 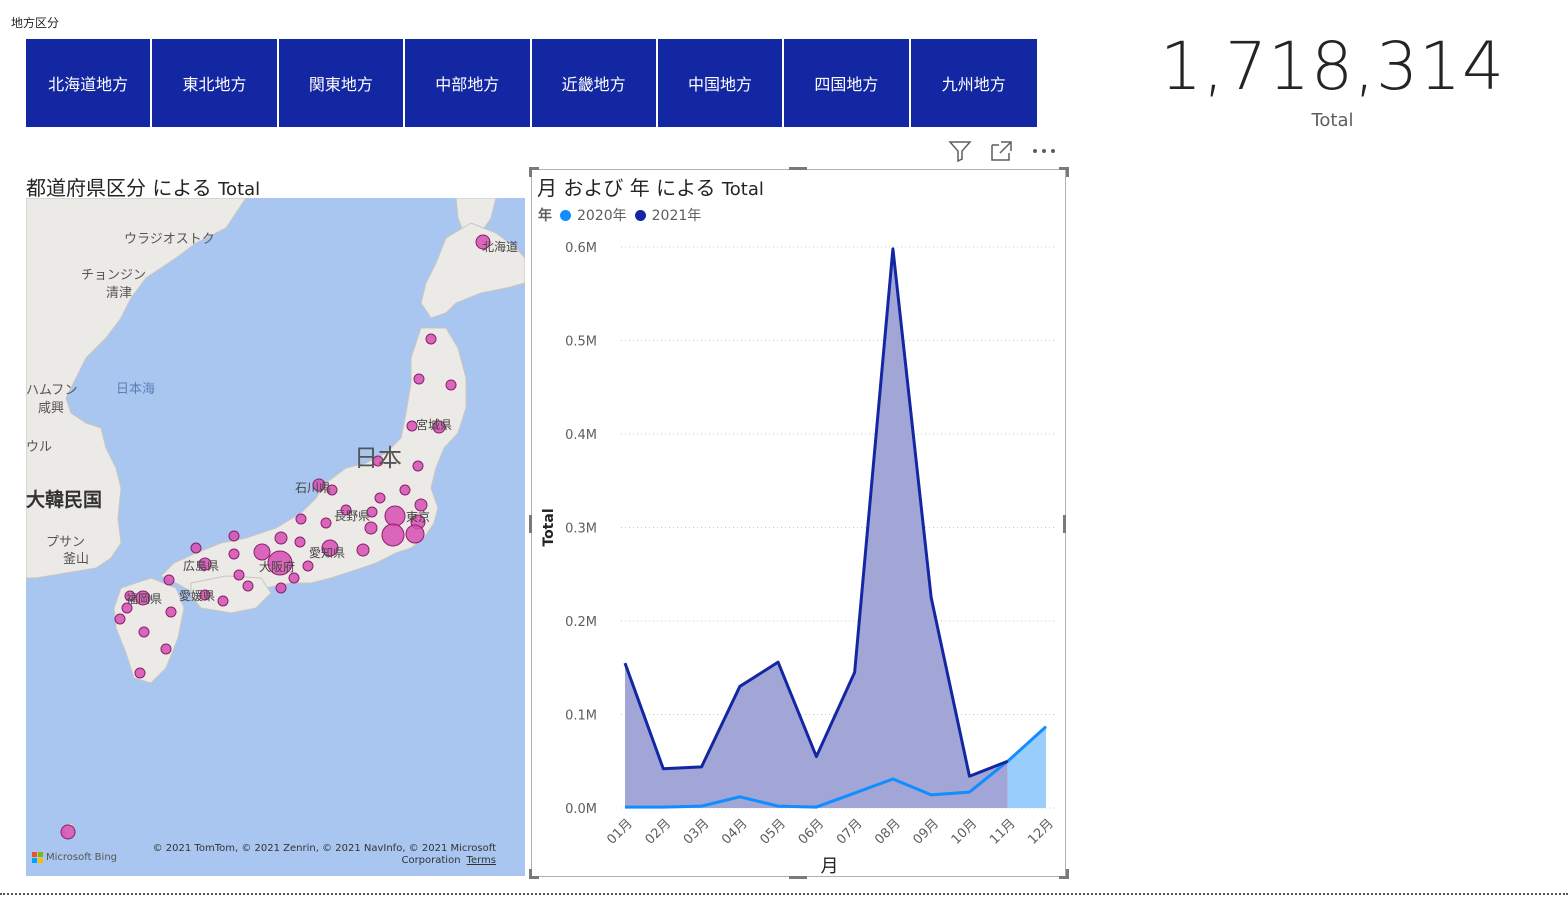 What do you see at coordinates (534, 877) in the screenshot?
I see `resize-handle-bl` at bounding box center [534, 877].